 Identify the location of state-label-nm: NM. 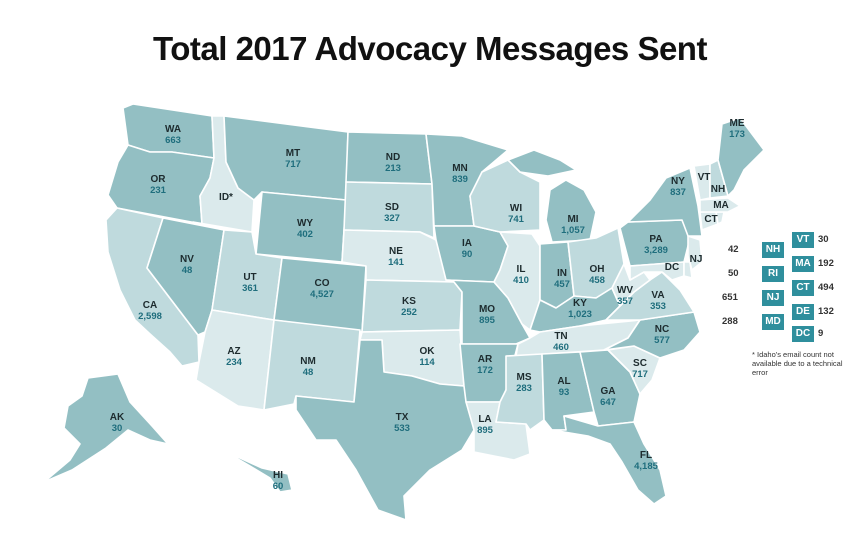
(308, 361).